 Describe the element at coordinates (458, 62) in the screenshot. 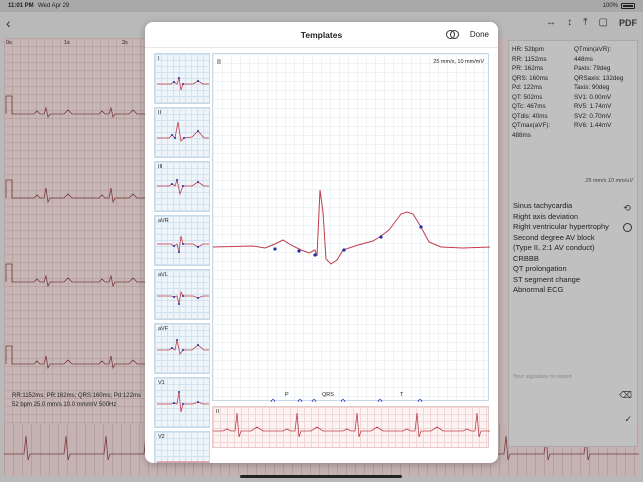

I see `plot-scale: 25 mm/s, 10 mm/mV` at that location.